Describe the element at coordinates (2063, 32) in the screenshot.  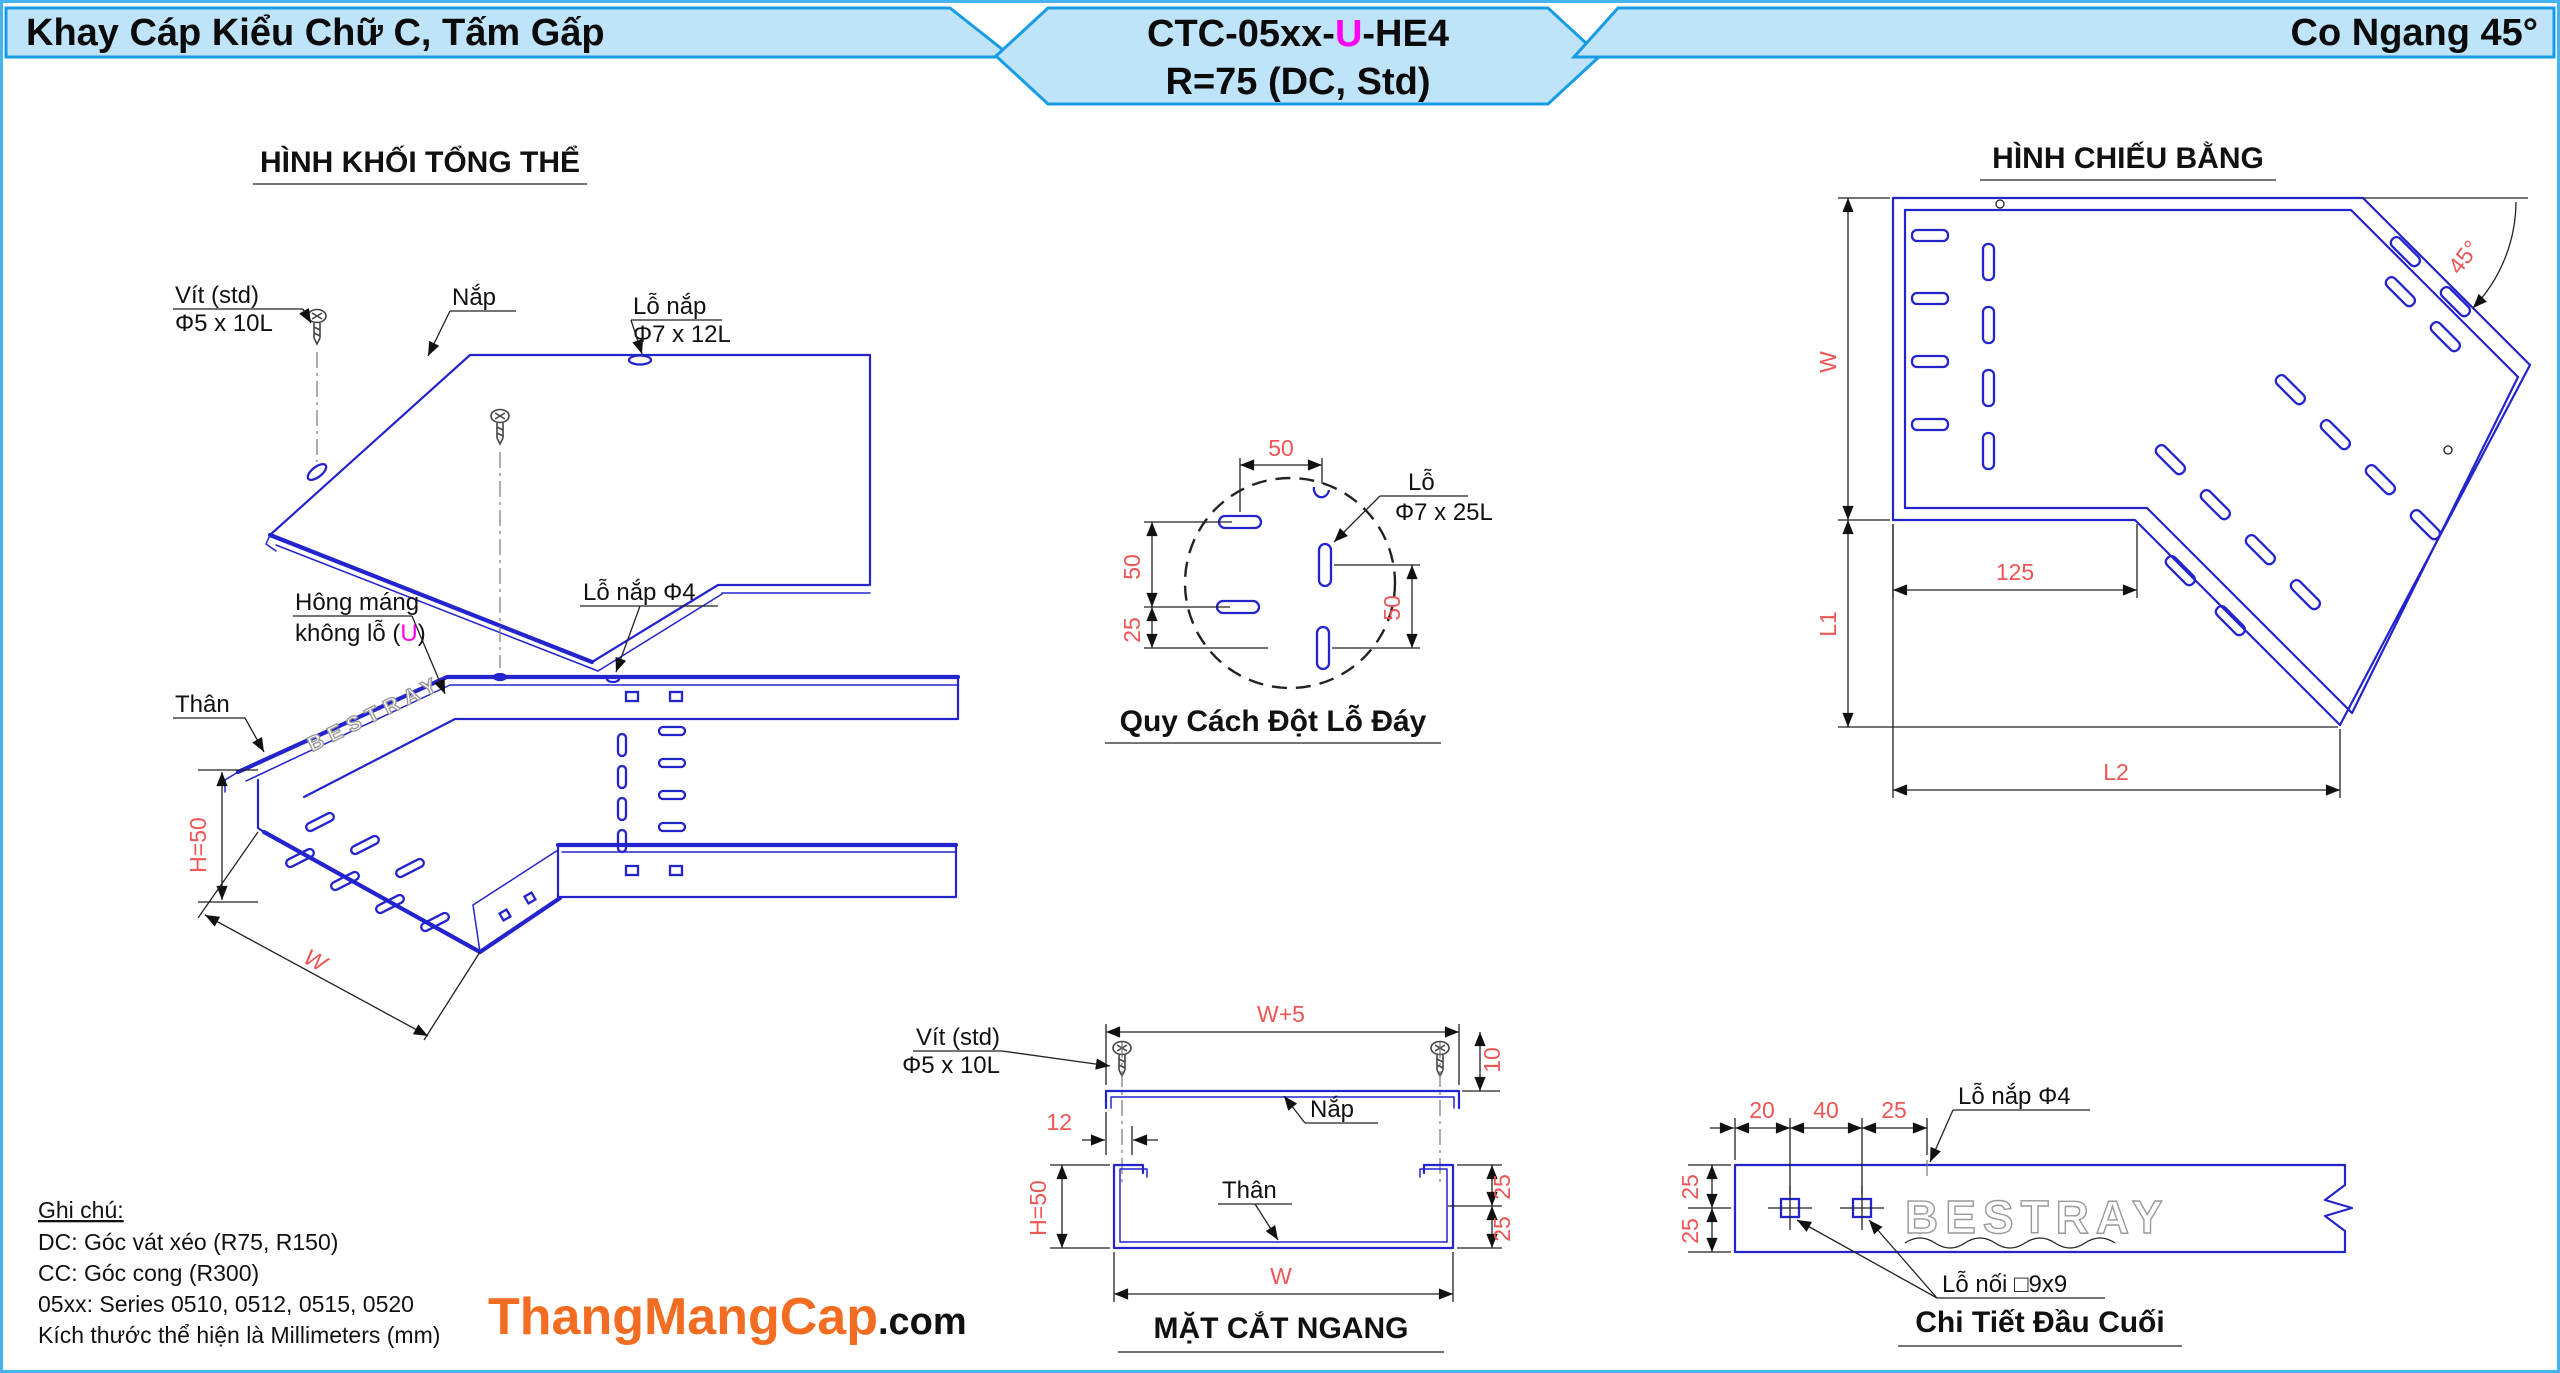
I see `header-right-box` at that location.